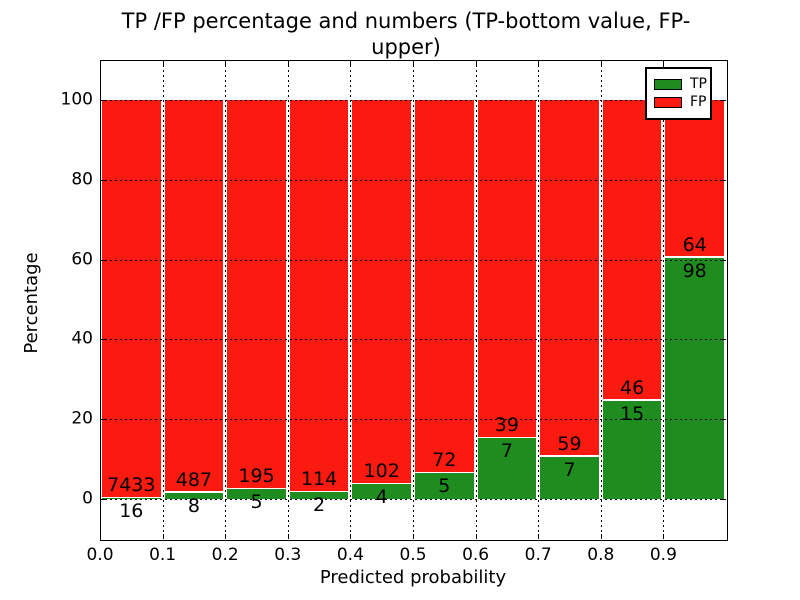  Describe the element at coordinates (698, 102) in the screenshot. I see `legend-label-fp: FP` at that location.